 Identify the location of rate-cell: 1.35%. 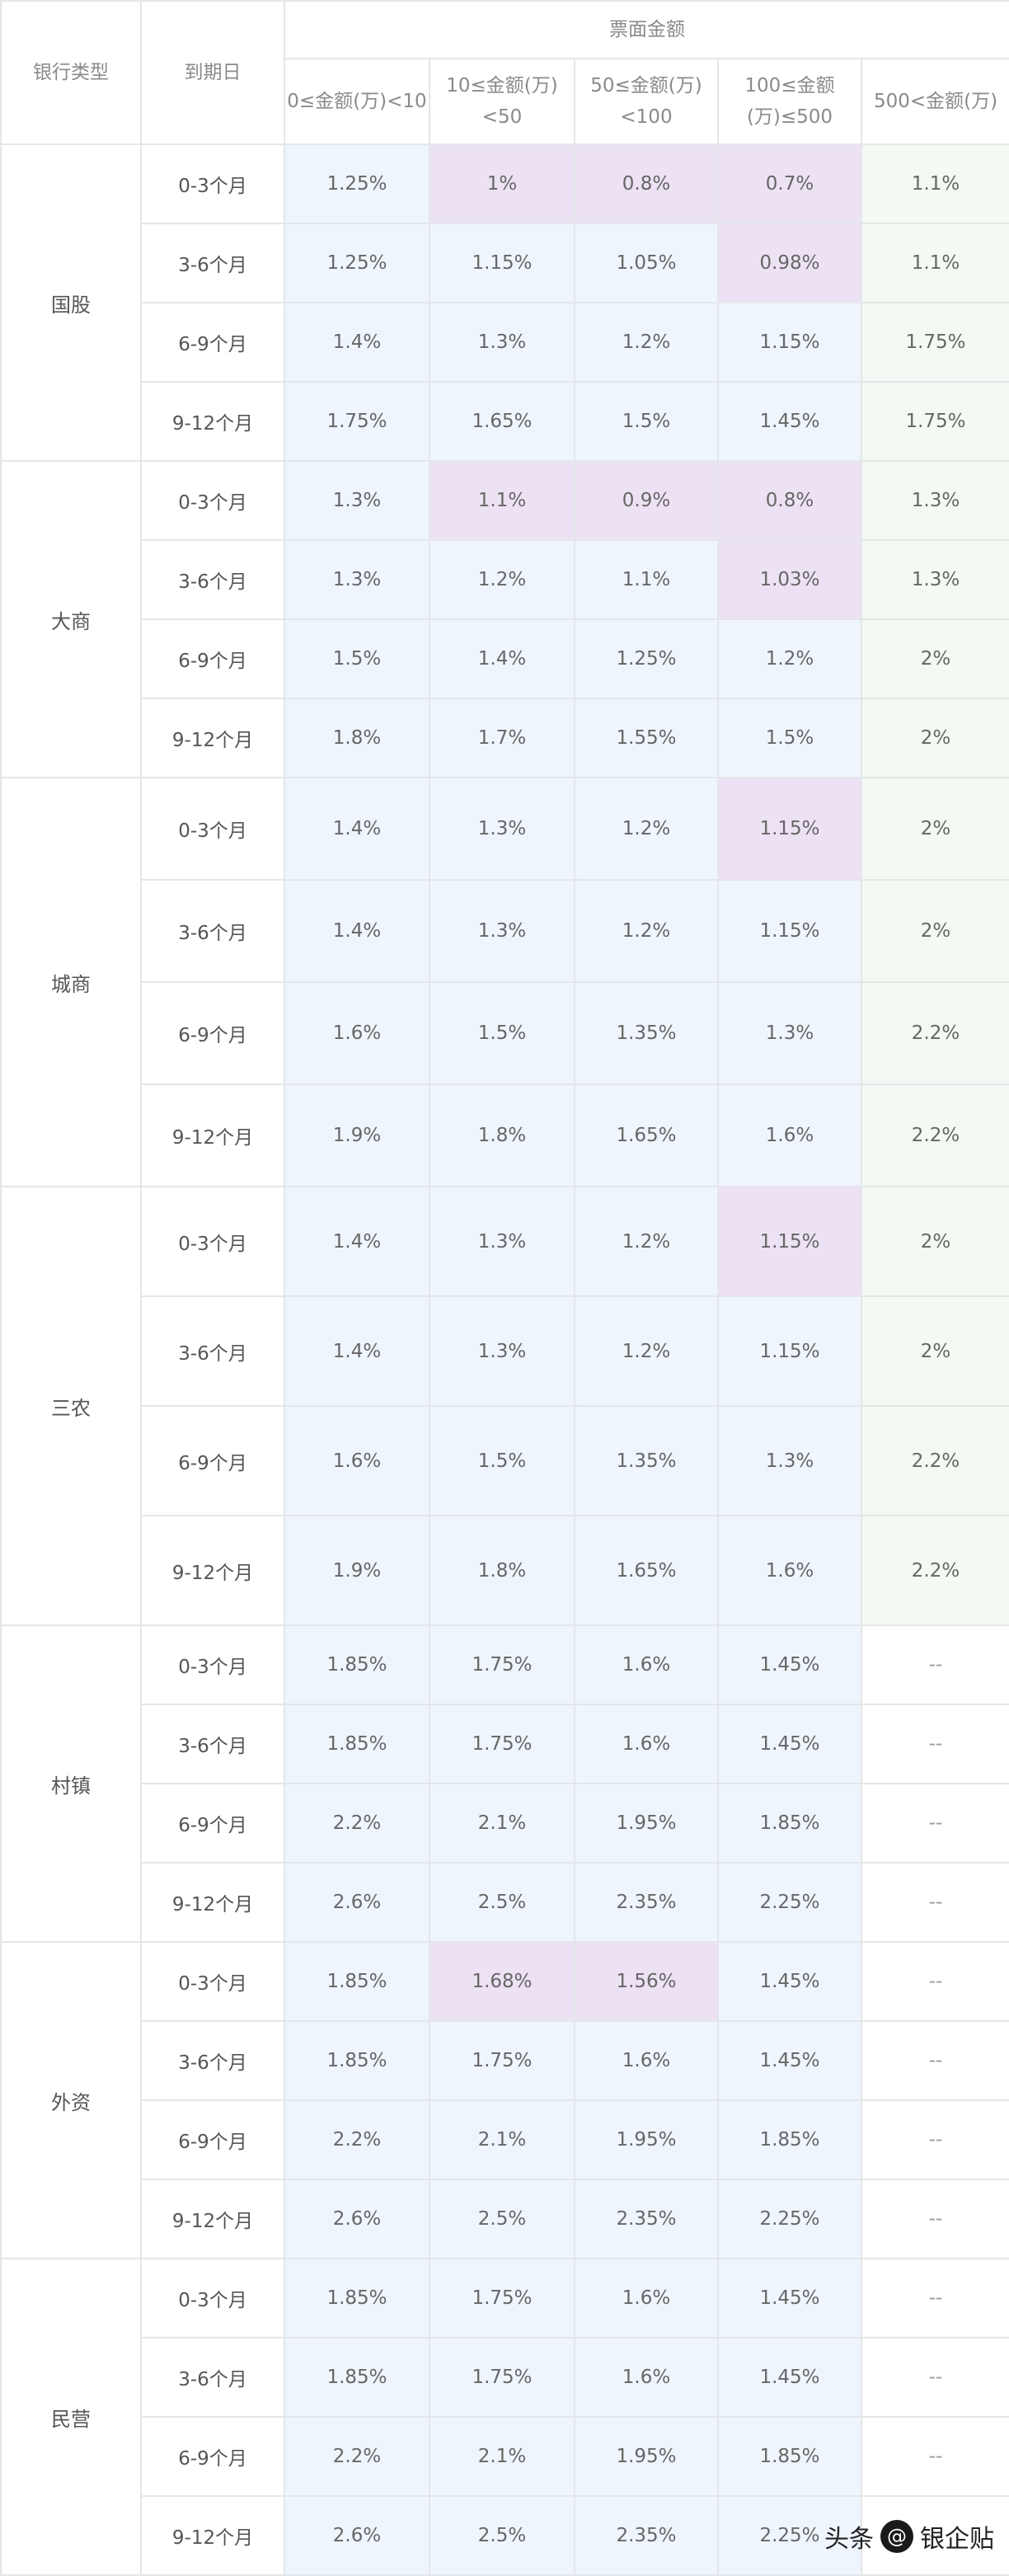
(646, 1033).